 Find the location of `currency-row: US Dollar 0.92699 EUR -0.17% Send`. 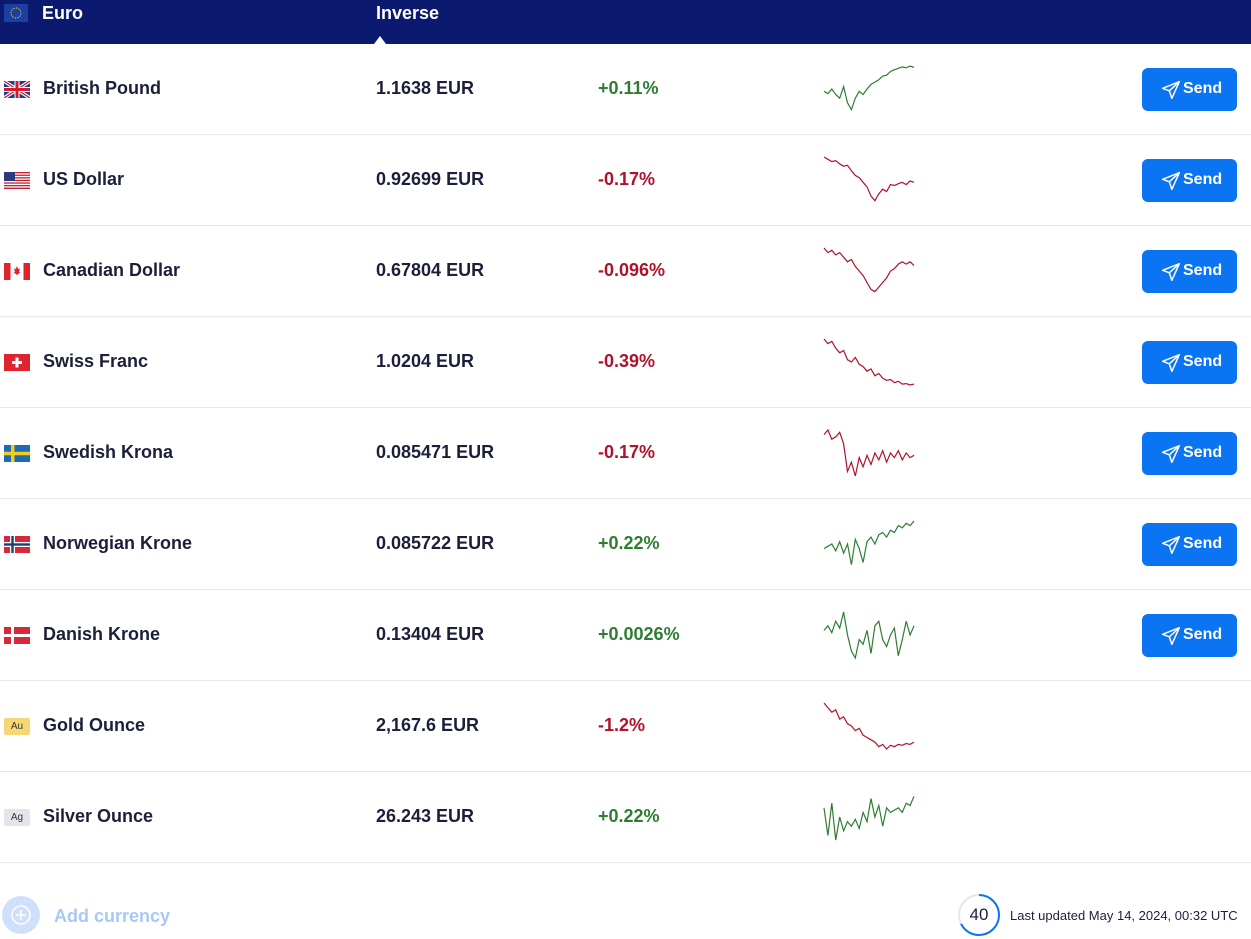

currency-row: US Dollar 0.92699 EUR -0.17% Send is located at coordinates (625, 180).